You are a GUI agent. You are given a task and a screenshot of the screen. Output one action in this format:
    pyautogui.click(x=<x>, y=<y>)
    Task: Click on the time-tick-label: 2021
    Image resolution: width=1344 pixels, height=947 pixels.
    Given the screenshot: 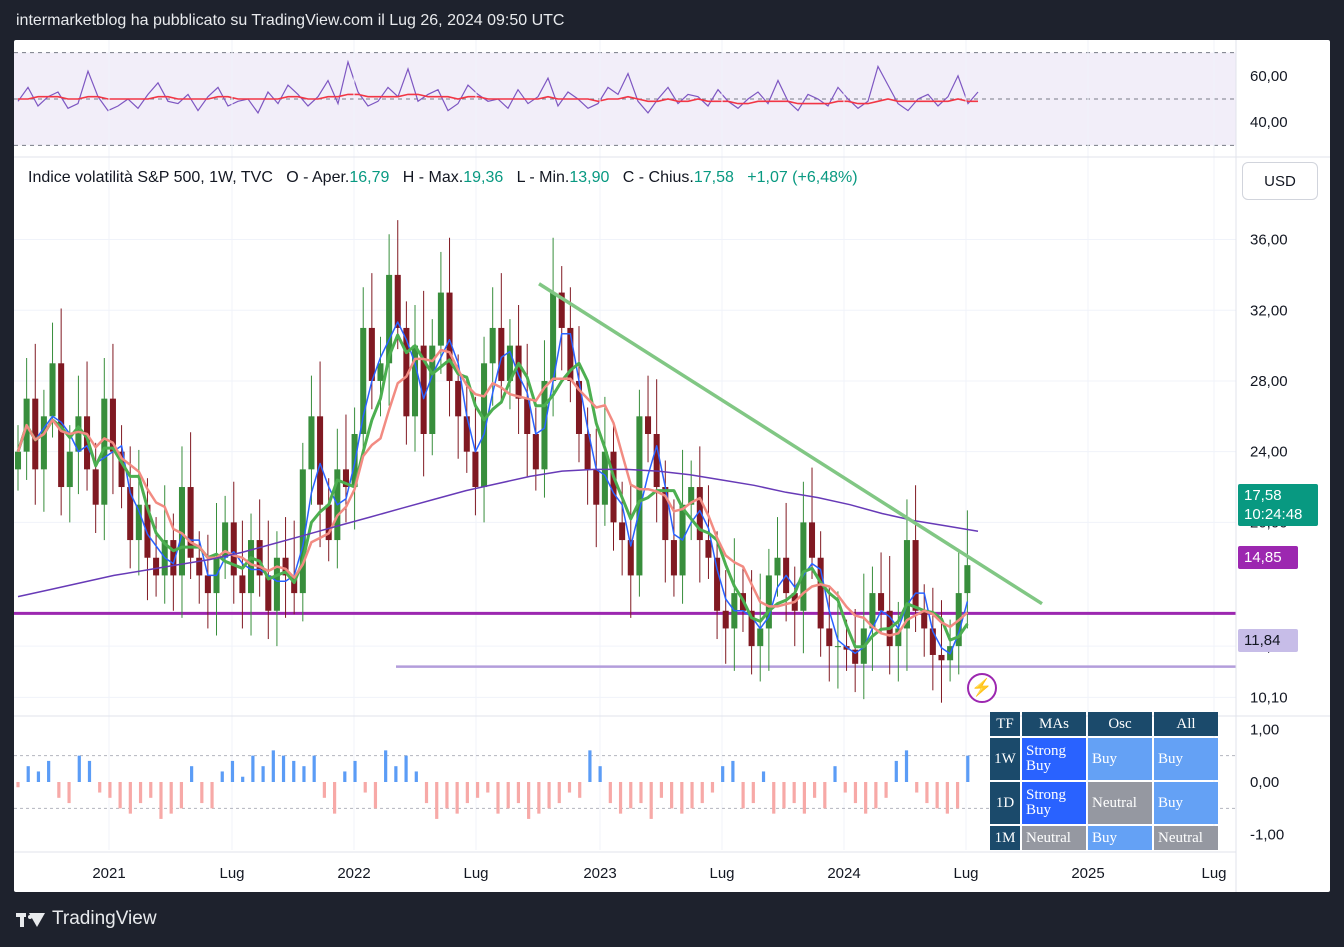 What is the action you would take?
    pyautogui.click(x=108, y=873)
    